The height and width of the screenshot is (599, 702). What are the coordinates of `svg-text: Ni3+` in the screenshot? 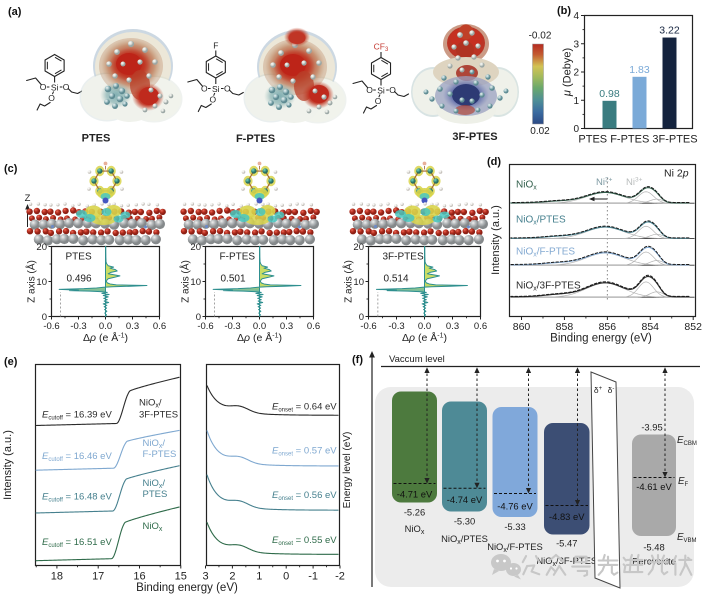 It's located at (634, 183).